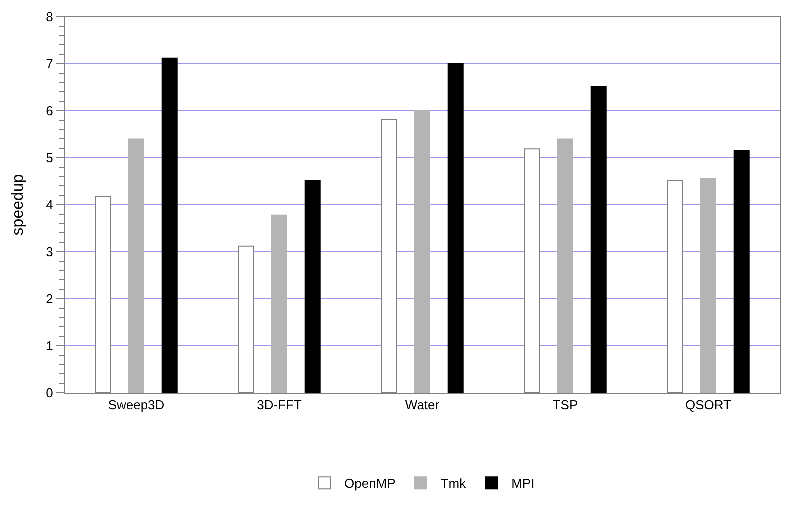 This screenshot has height=508, width=791. What do you see at coordinates (136, 405) in the screenshot?
I see `x-tick-label: Sweep3D` at bounding box center [136, 405].